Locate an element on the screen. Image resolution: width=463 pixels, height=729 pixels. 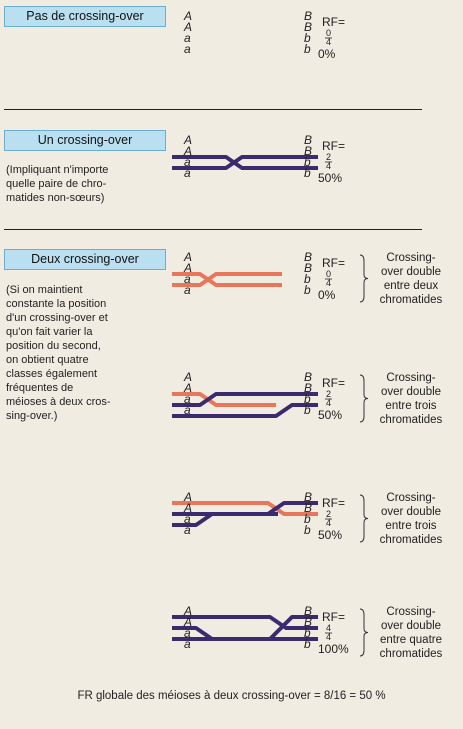
diagram-description-line: entre quatre is located at coordinates (411, 640).